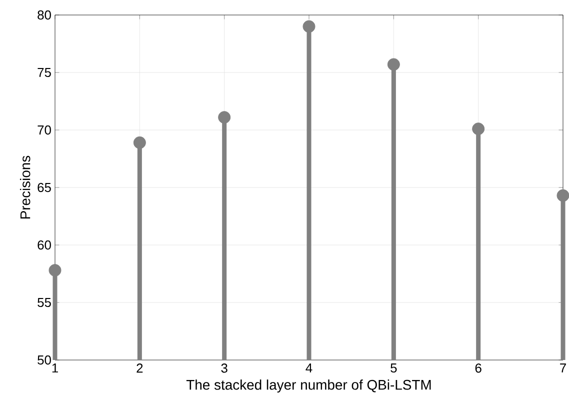 Image resolution: width=569 pixels, height=416 pixels. Describe the element at coordinates (25, 187) in the screenshot. I see `y-axis-title: Precisions` at that location.